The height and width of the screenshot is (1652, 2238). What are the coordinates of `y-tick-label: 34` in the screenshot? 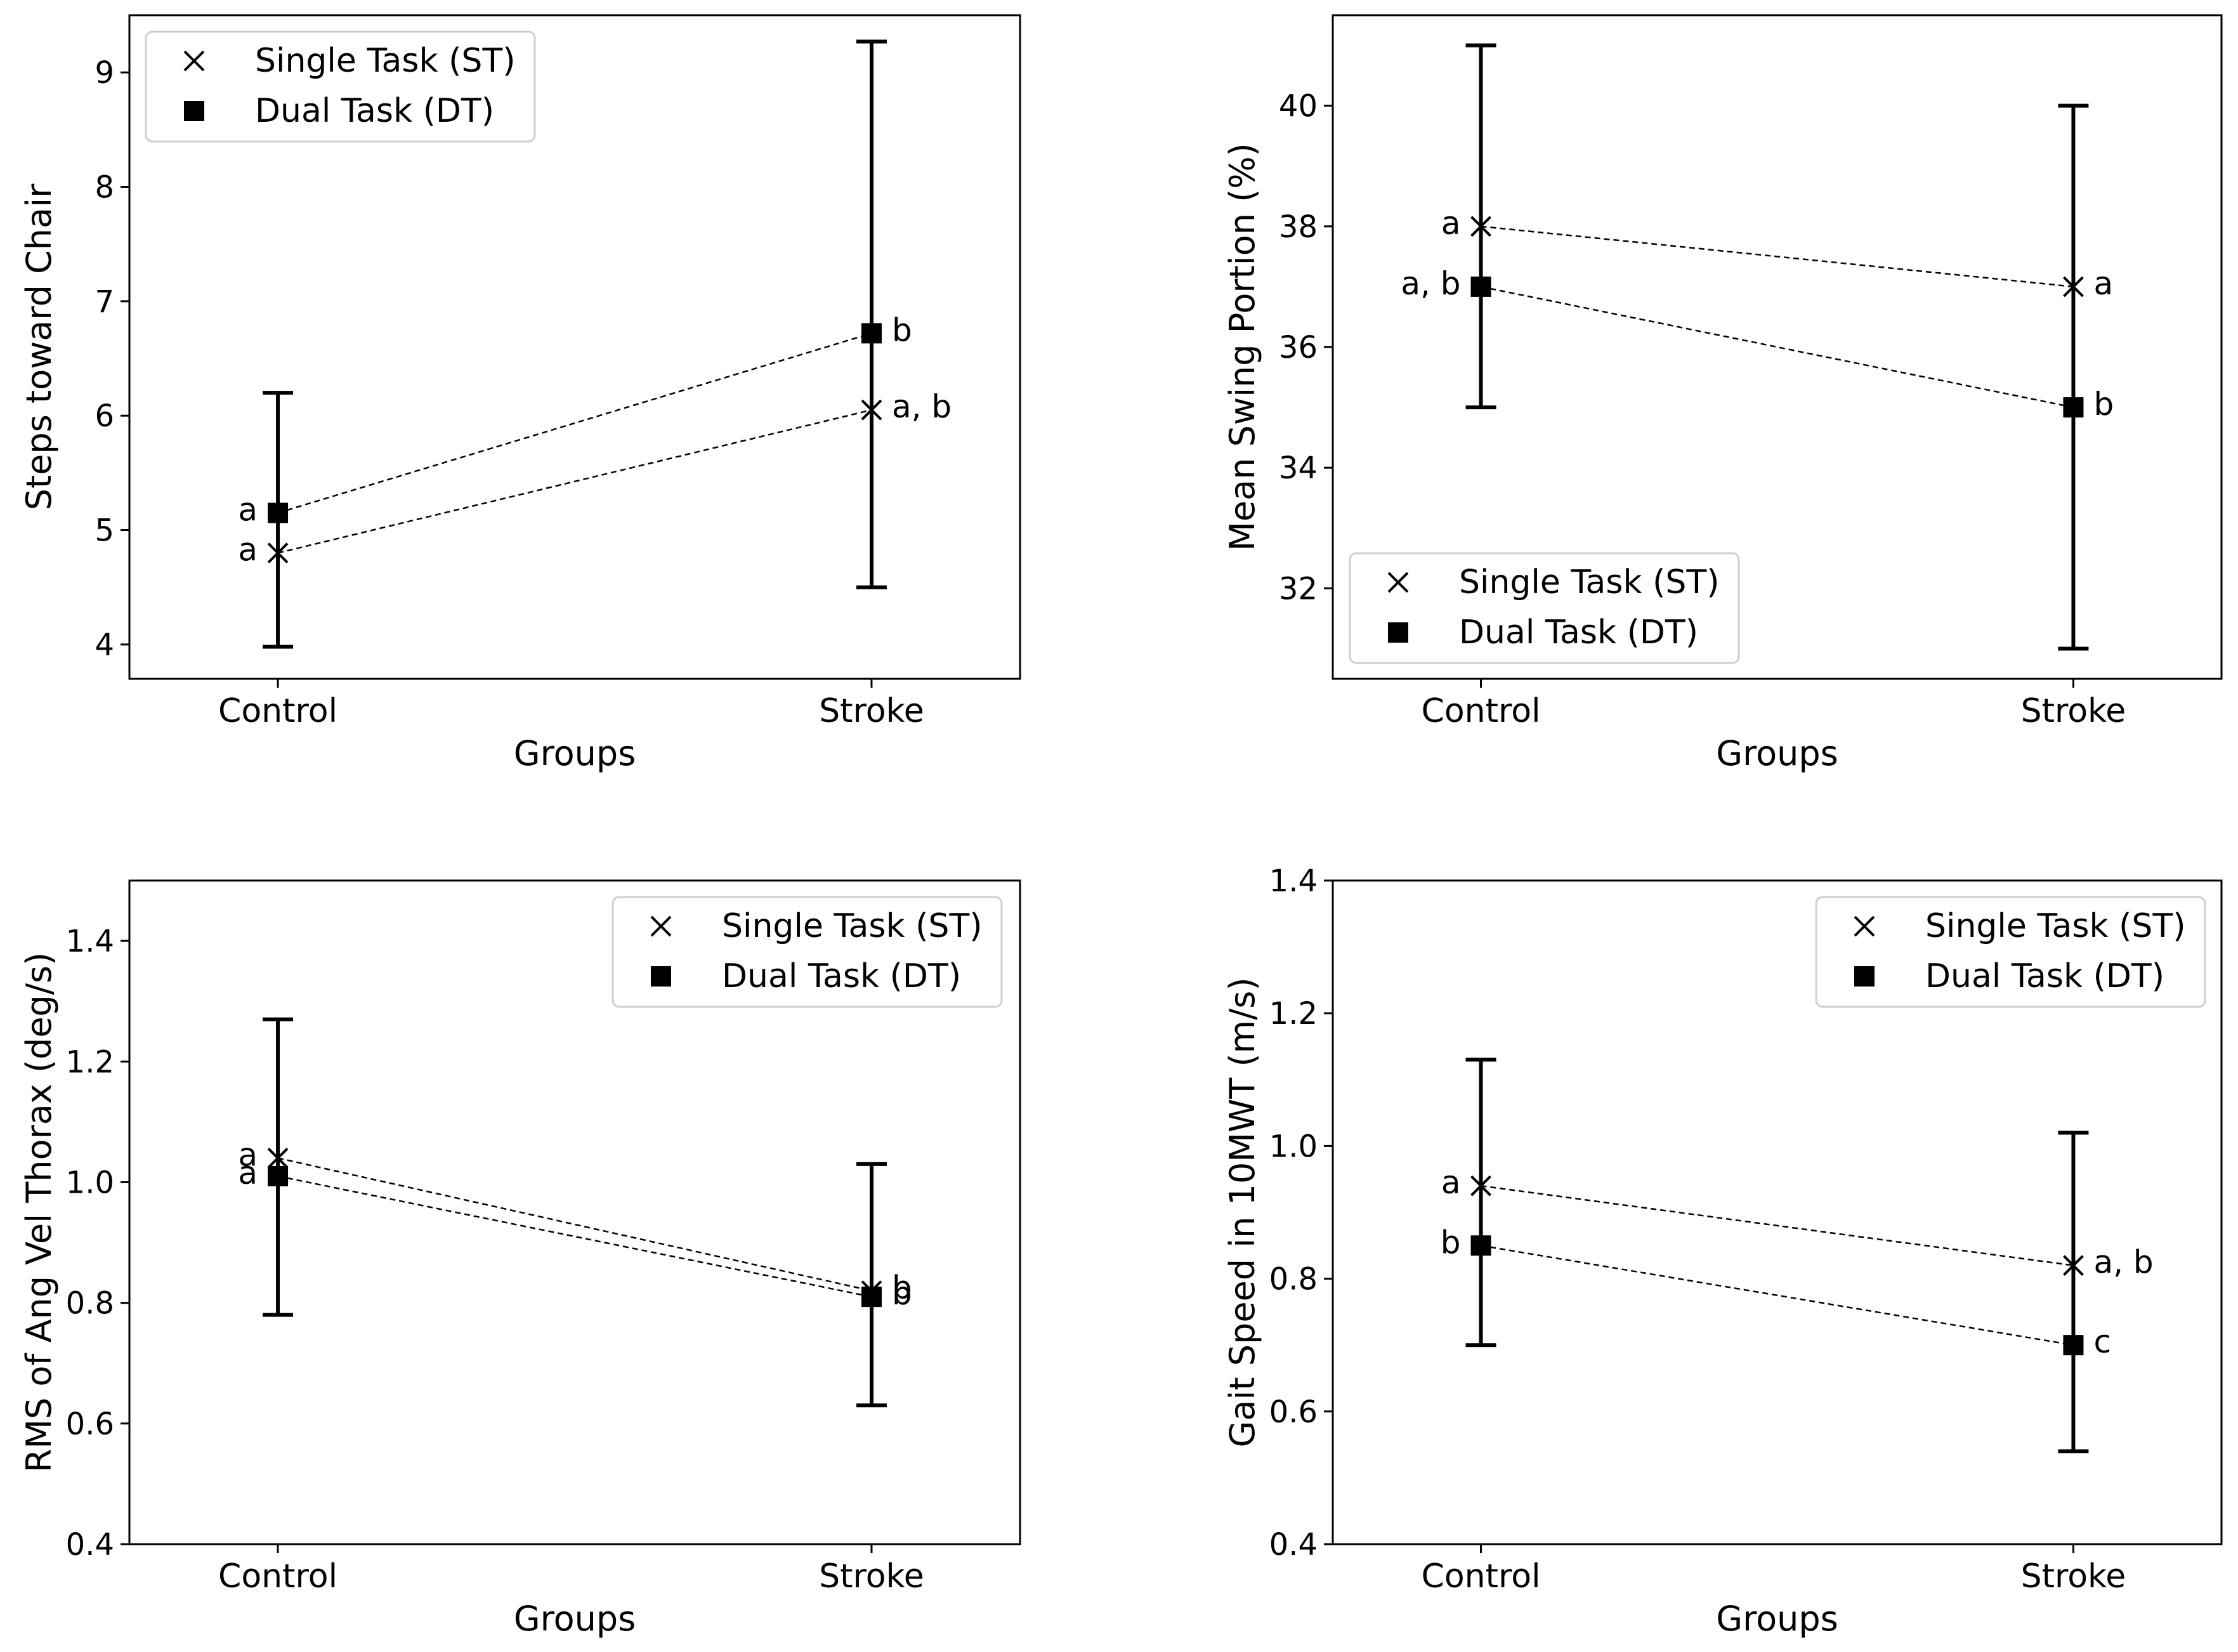 It's located at (1298, 468).